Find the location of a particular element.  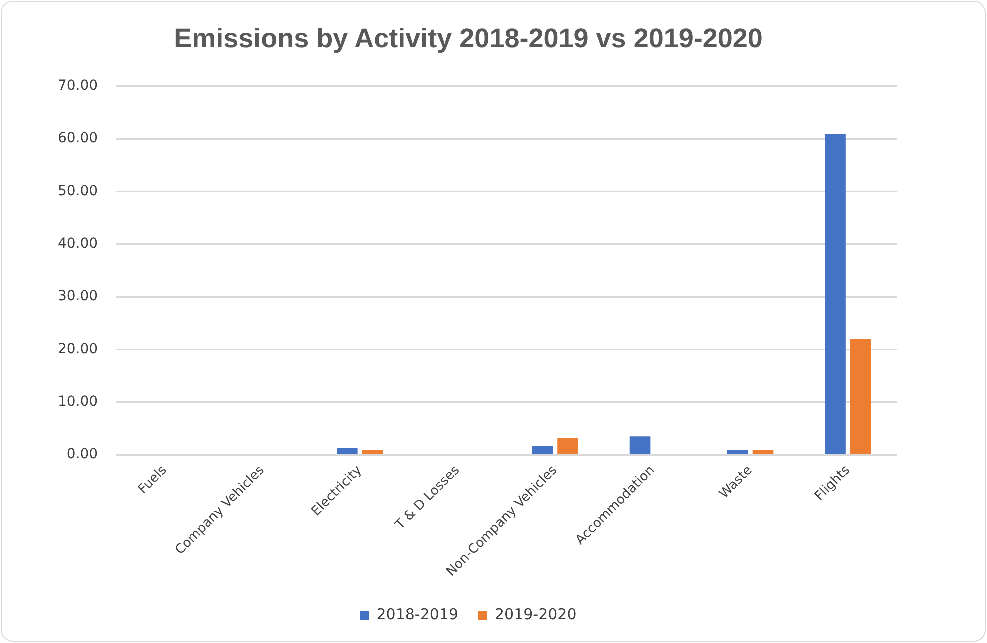

legend-label: 2018-2019 is located at coordinates (417, 614).